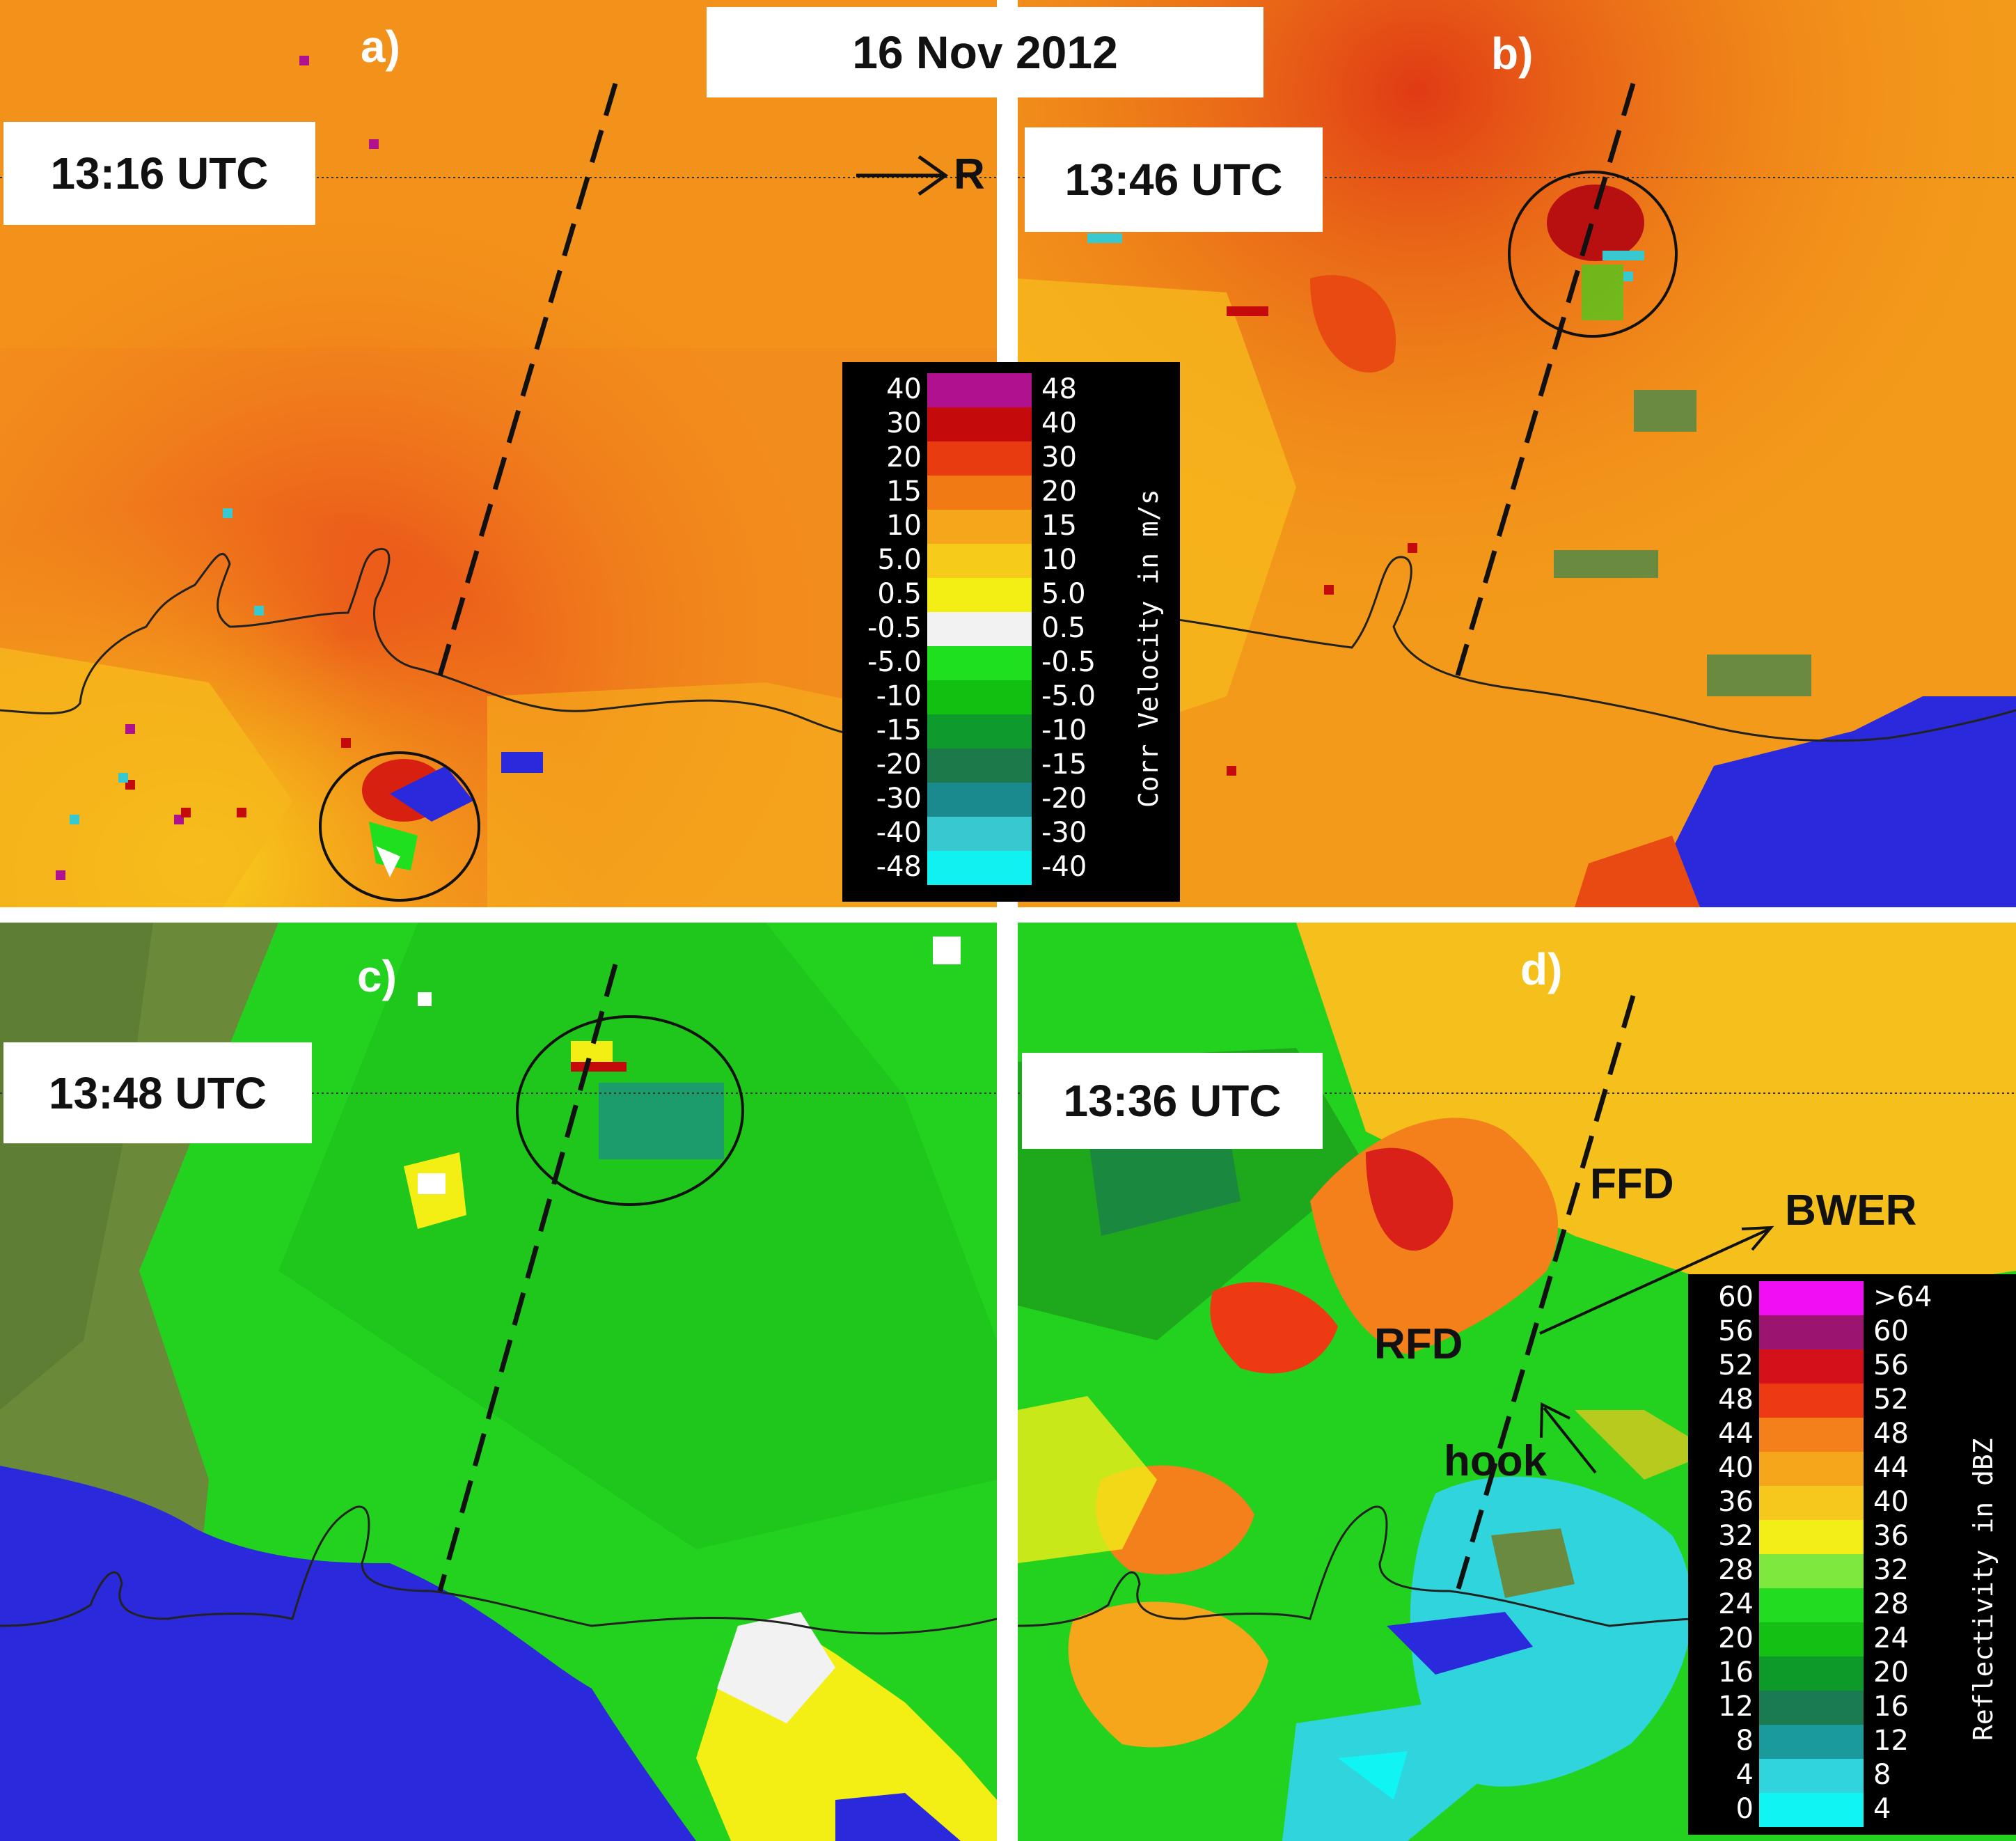  I want to click on panel-c-time-label: 13:48 UTC, so click(157, 1093).